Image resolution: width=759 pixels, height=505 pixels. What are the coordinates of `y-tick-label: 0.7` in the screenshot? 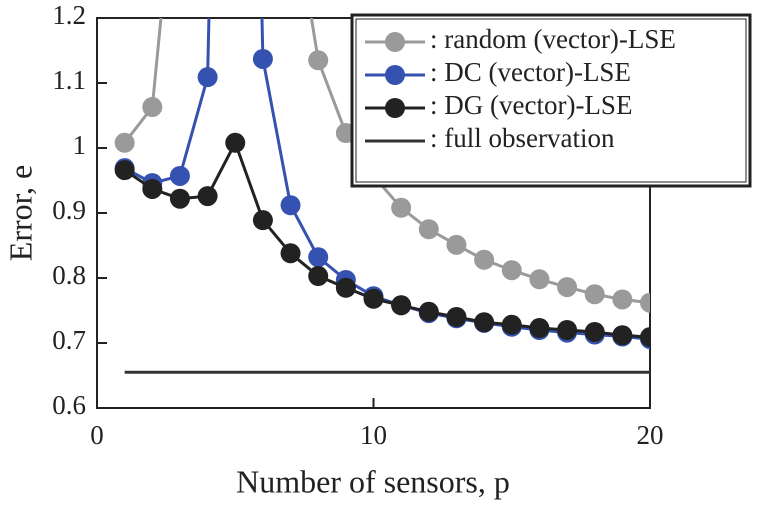 It's located at (69, 340).